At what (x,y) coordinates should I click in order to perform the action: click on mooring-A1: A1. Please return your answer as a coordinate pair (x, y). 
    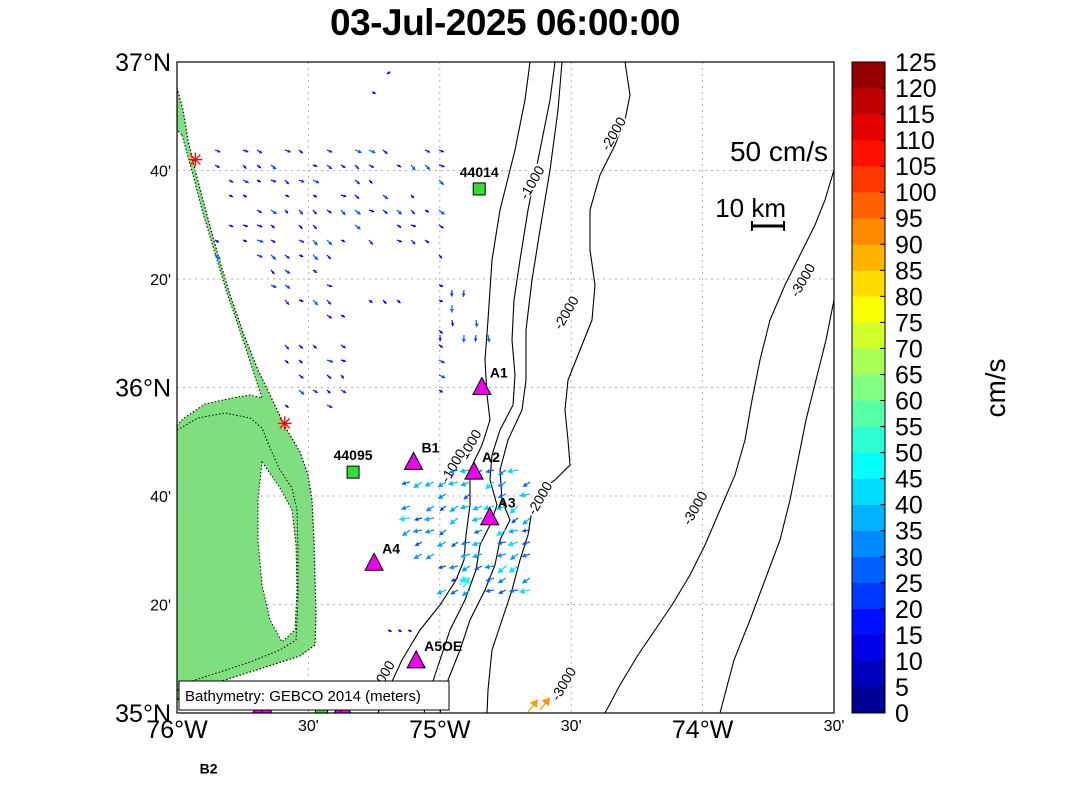
    Looking at the image, I should click on (490, 380).